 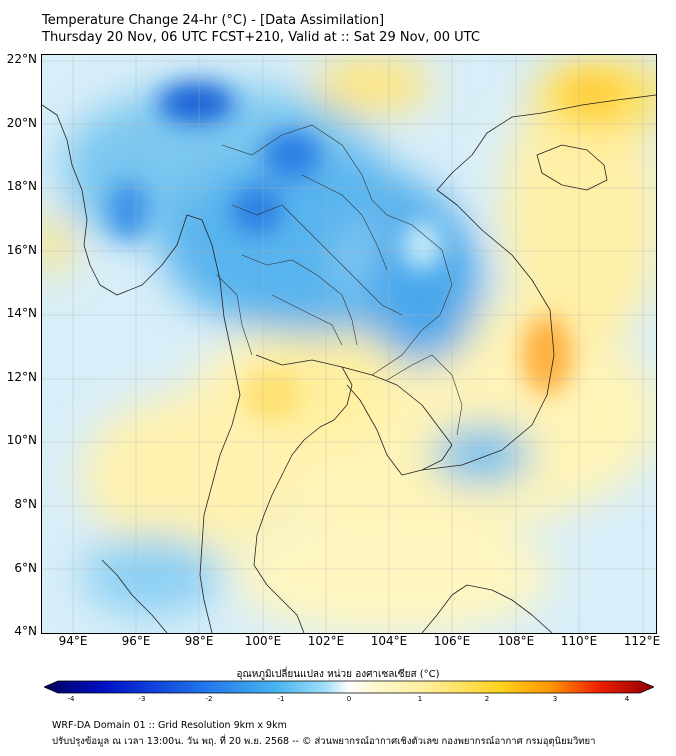 What do you see at coordinates (452, 641) in the screenshot?
I see `lon-label-106: 106°E` at bounding box center [452, 641].